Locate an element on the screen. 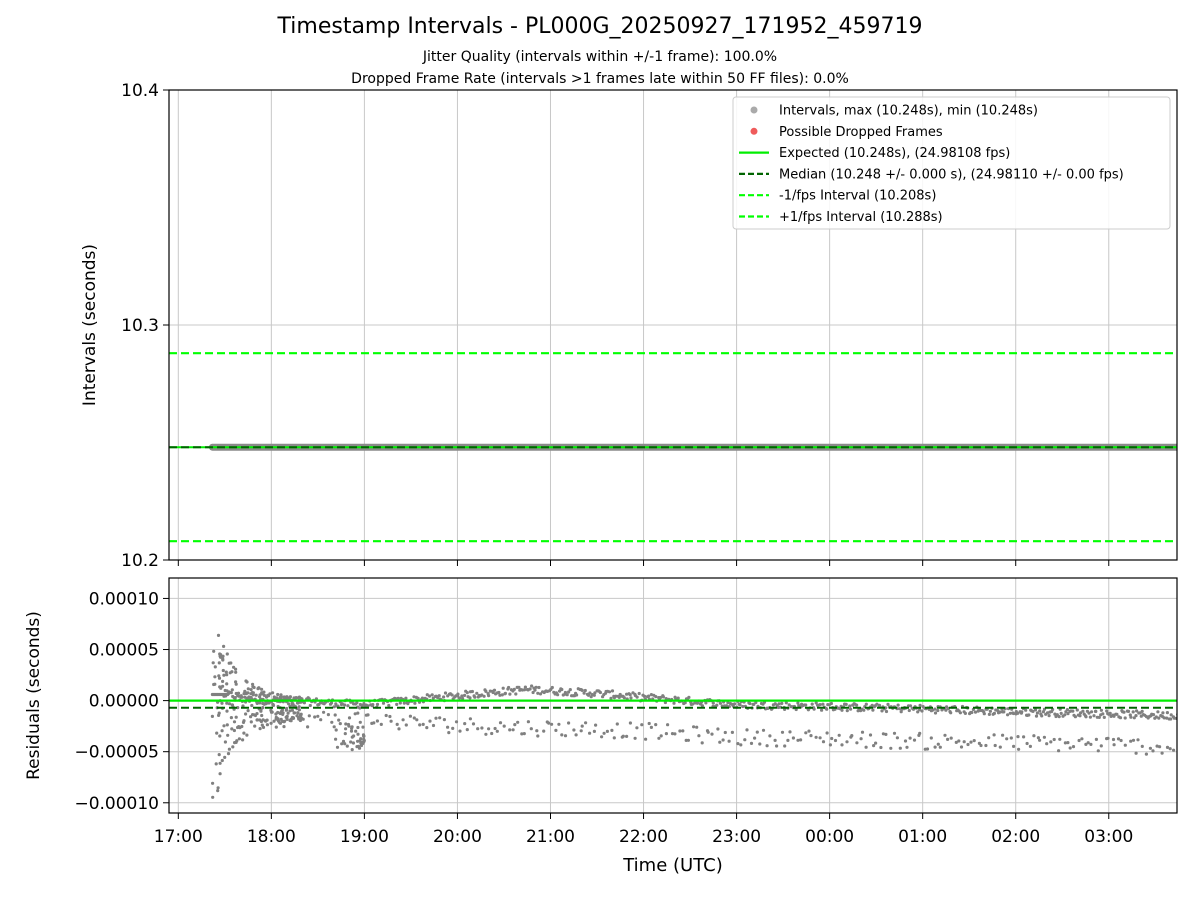 The width and height of the screenshot is (1200, 900). bottom-xtick-label-10: 03:00 is located at coordinates (1108, 837).